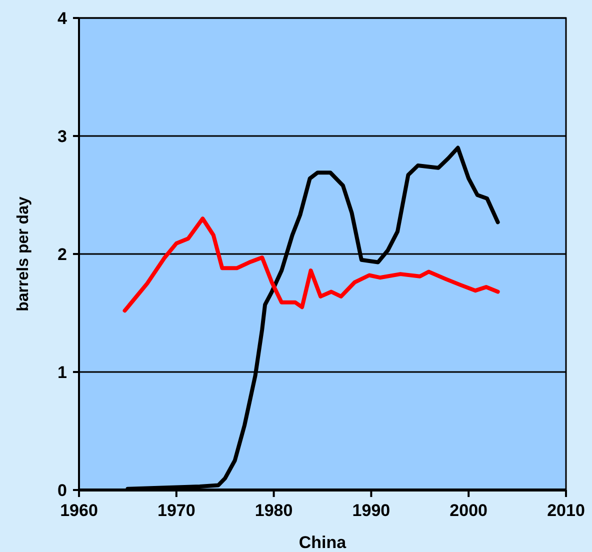 This screenshot has width=592, height=552. I want to click on x-tick-label: 1960, so click(79, 510).